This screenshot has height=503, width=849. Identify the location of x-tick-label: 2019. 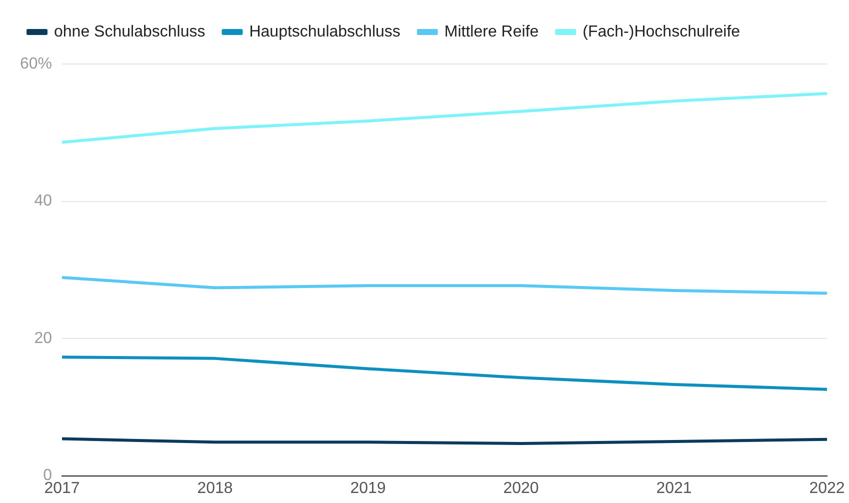
(368, 488).